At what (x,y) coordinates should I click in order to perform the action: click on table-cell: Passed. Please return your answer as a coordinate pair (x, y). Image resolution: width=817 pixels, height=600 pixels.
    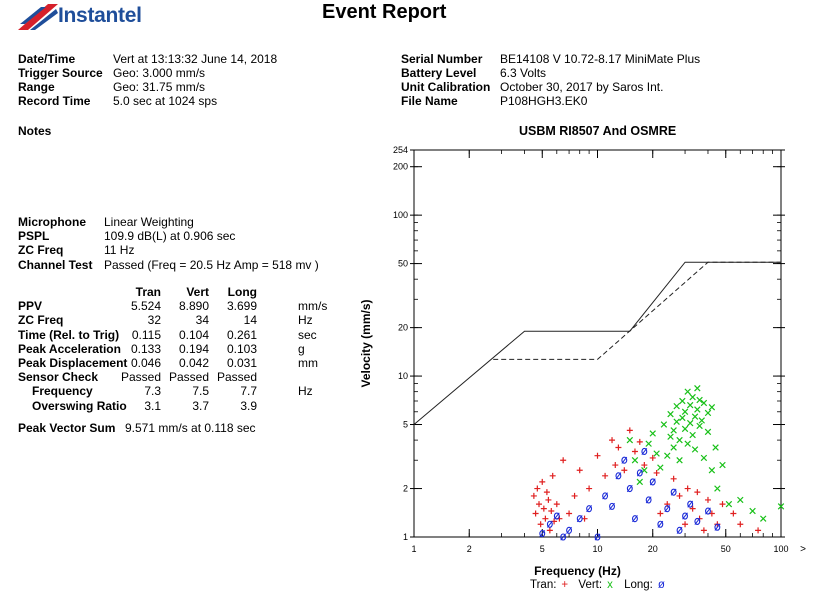
    Looking at the image, I should click on (236, 377).